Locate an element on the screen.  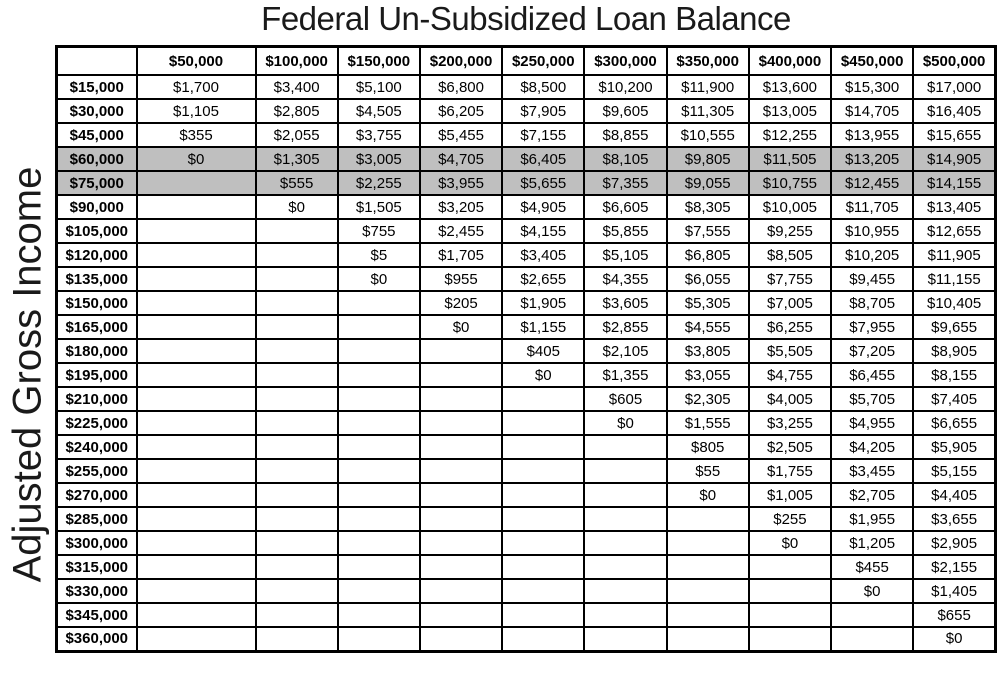
table-row: $270,000 $0 $1,005 $2,705 $4,405 is located at coordinates (526, 495).